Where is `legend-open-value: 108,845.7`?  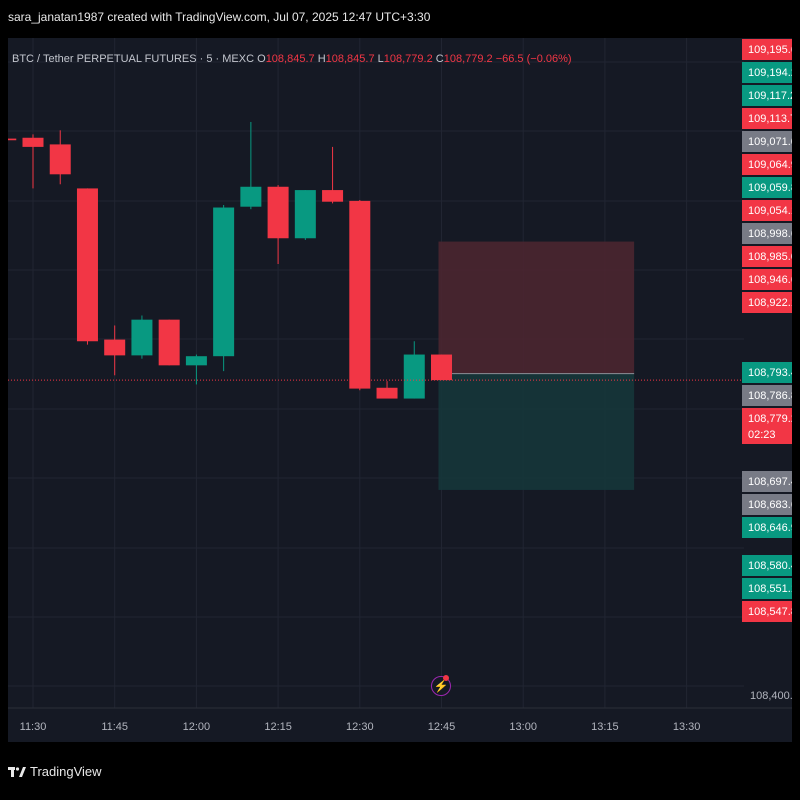 legend-open-value: 108,845.7 is located at coordinates (290, 59).